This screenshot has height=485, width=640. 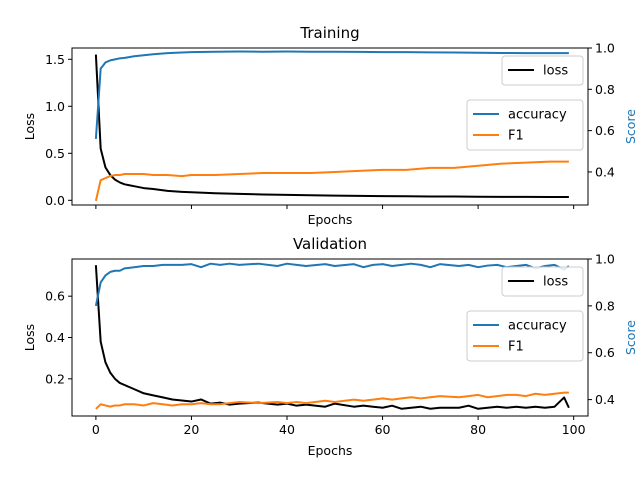 What do you see at coordinates (287, 429) in the screenshot?
I see `x-tick-label: 40` at bounding box center [287, 429].